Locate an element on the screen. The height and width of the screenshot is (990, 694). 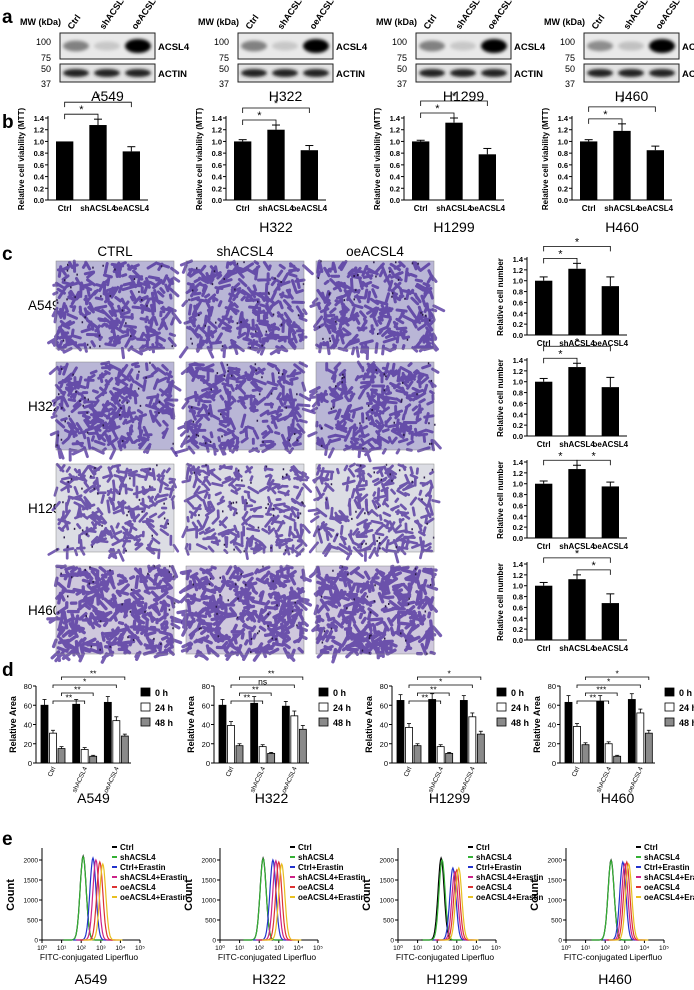
x-tick-label: 10⁴ is located at coordinates (120, 948).